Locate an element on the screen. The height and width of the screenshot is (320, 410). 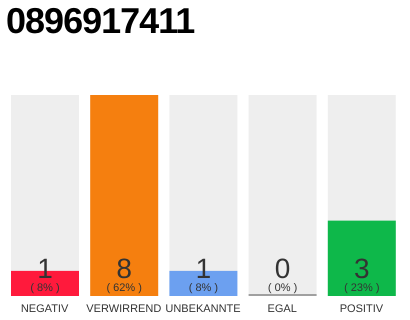
x-tick-label: UNBEKANNTE is located at coordinates (203, 308).